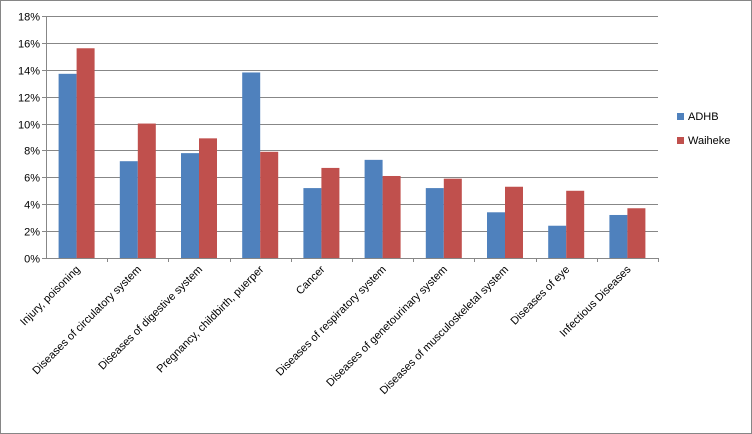  Describe the element at coordinates (32, 260) in the screenshot. I see `y-tick-label: 0%` at that location.